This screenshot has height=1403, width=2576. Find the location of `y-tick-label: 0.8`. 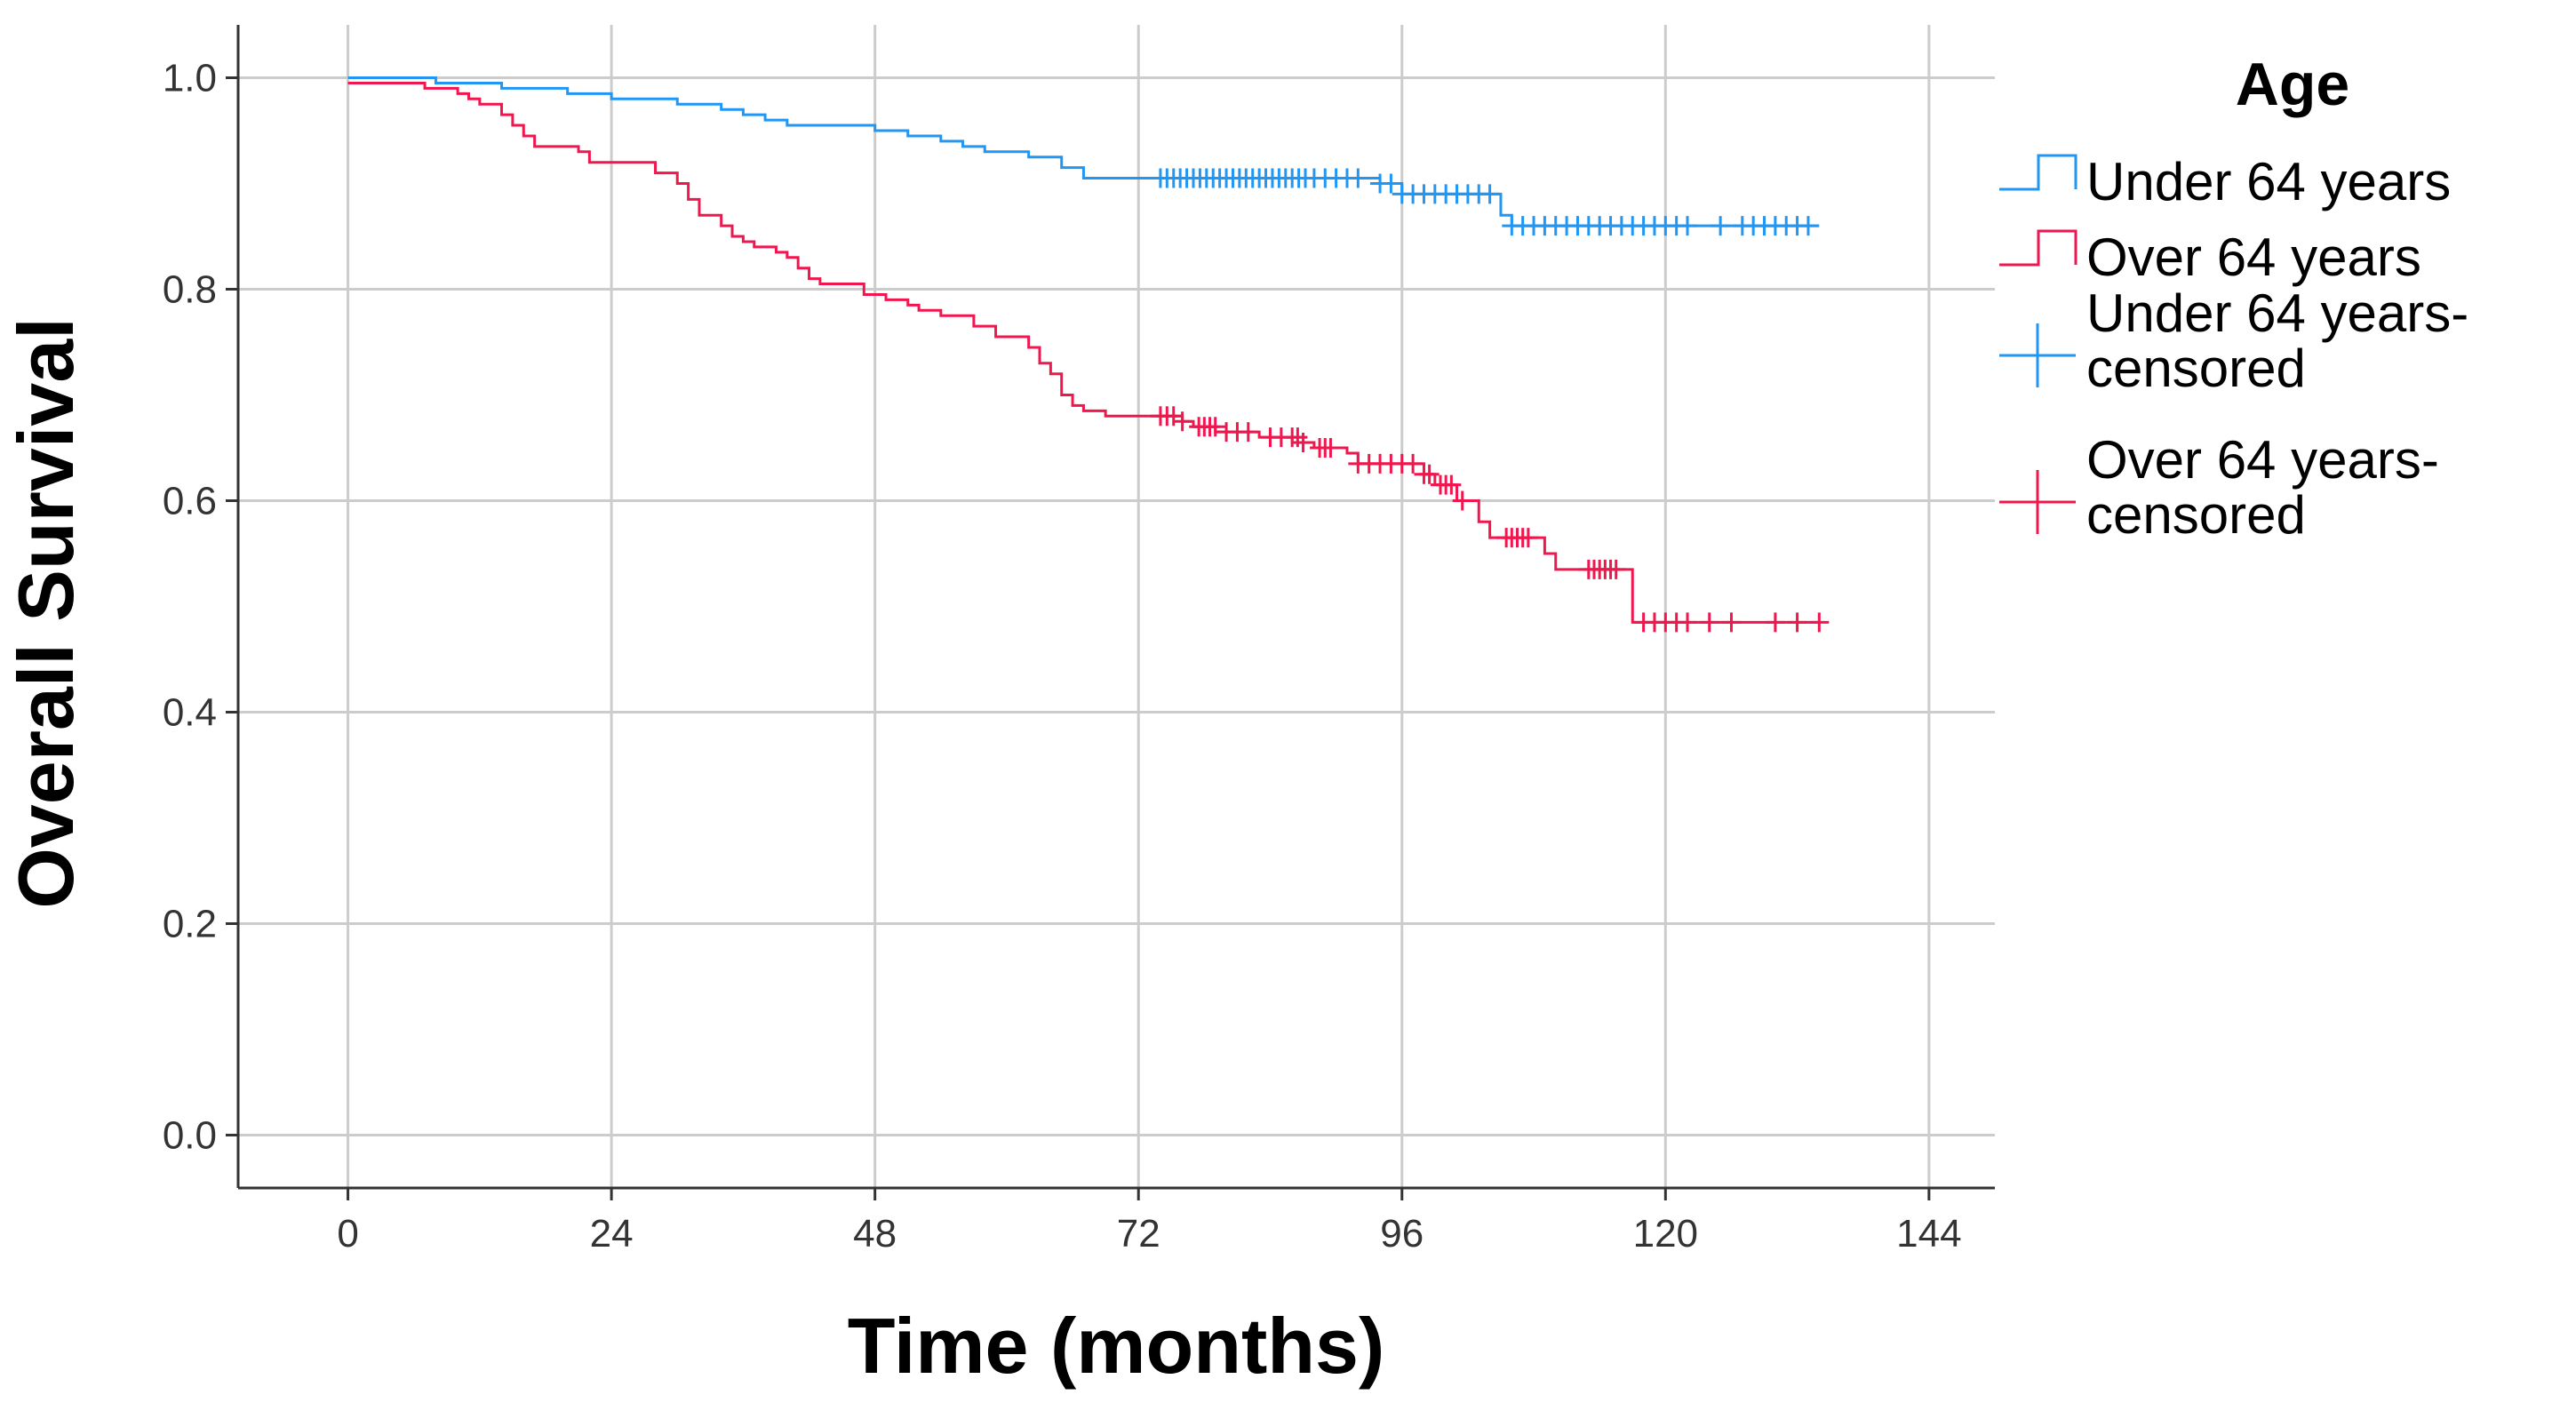

y-tick-label: 0.8 is located at coordinates (190, 290).